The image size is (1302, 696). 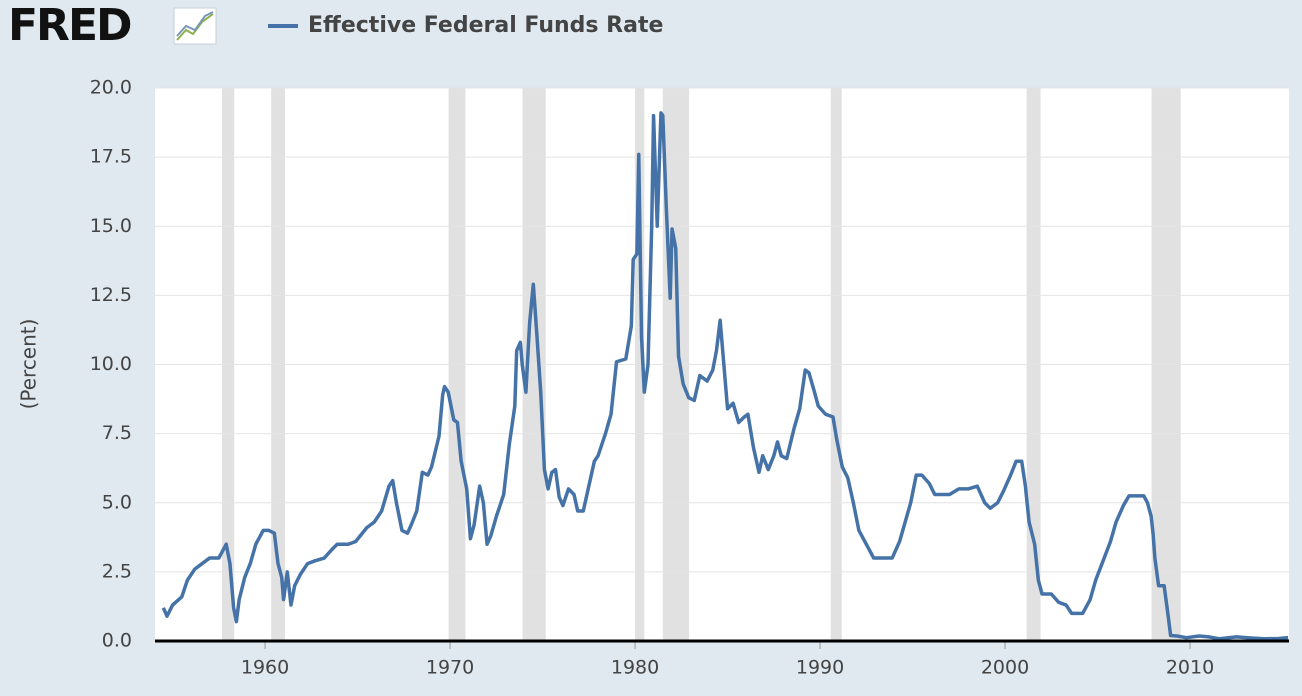 I want to click on x-tick-label: 1990, so click(x=820, y=668).